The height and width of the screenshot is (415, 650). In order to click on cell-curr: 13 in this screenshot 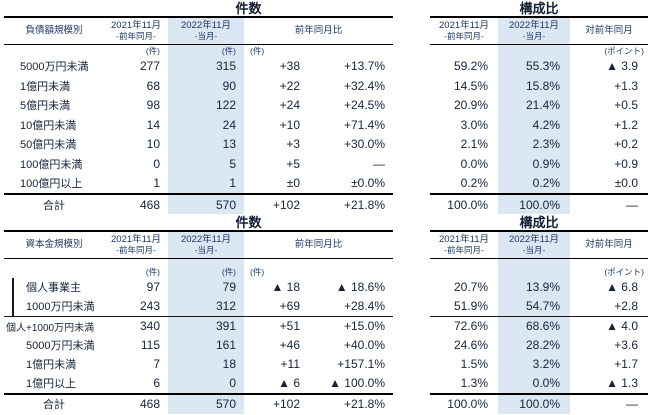, I will do `click(206, 144)`.